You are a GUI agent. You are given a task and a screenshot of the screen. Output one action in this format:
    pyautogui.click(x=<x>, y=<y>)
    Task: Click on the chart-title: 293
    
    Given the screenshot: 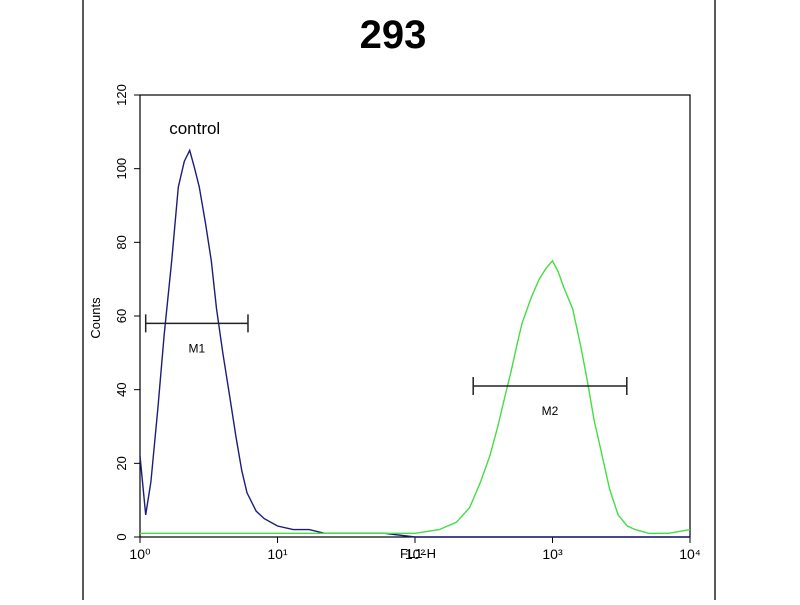 What is the action you would take?
    pyautogui.click(x=393, y=35)
    